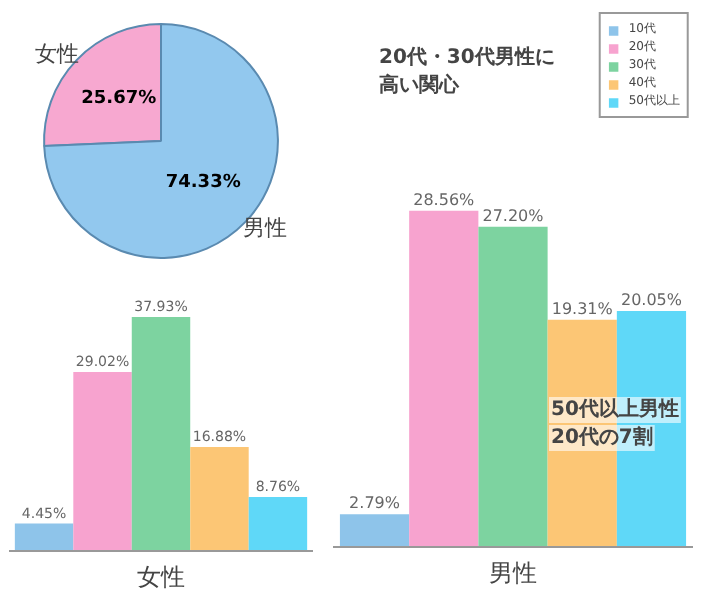 This screenshot has height=600, width=702. What do you see at coordinates (203, 182) in the screenshot?
I see `data-label: 74.33%` at bounding box center [203, 182].